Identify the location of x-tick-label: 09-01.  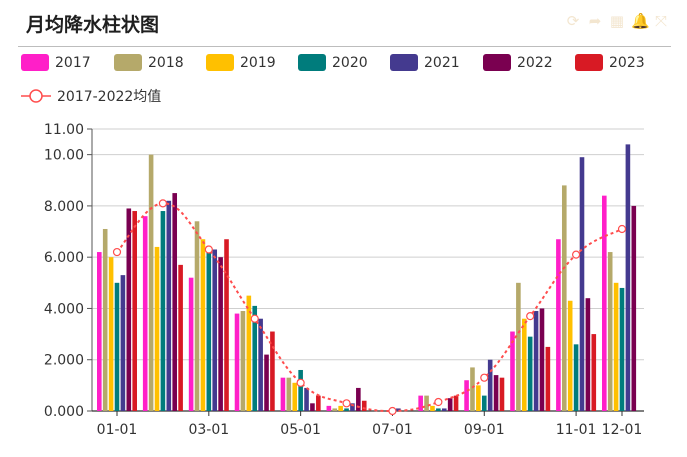
(484, 430).